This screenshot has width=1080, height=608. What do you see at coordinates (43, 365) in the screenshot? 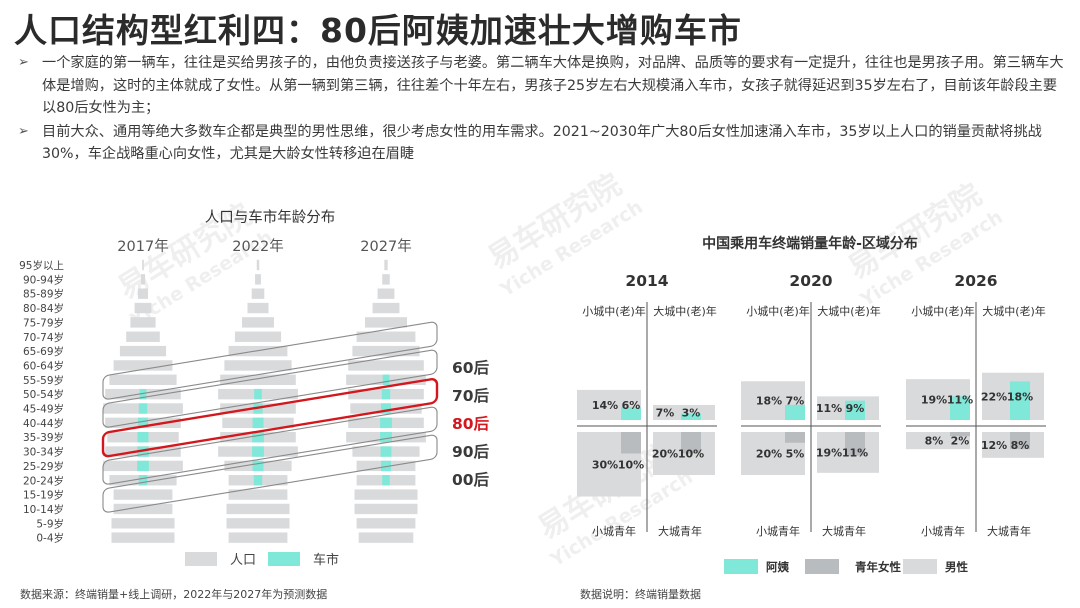
I see `age-tick-label: 60-64岁` at bounding box center [43, 365].